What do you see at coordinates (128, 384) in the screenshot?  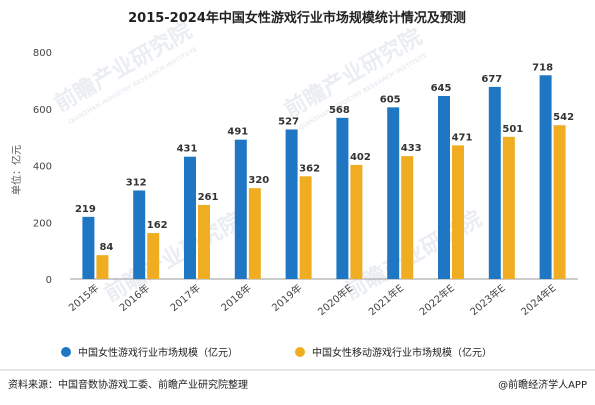 I see `source-note: 资料来源：中国音数协游戏工委、前瞻产业研究院整理` at bounding box center [128, 384].